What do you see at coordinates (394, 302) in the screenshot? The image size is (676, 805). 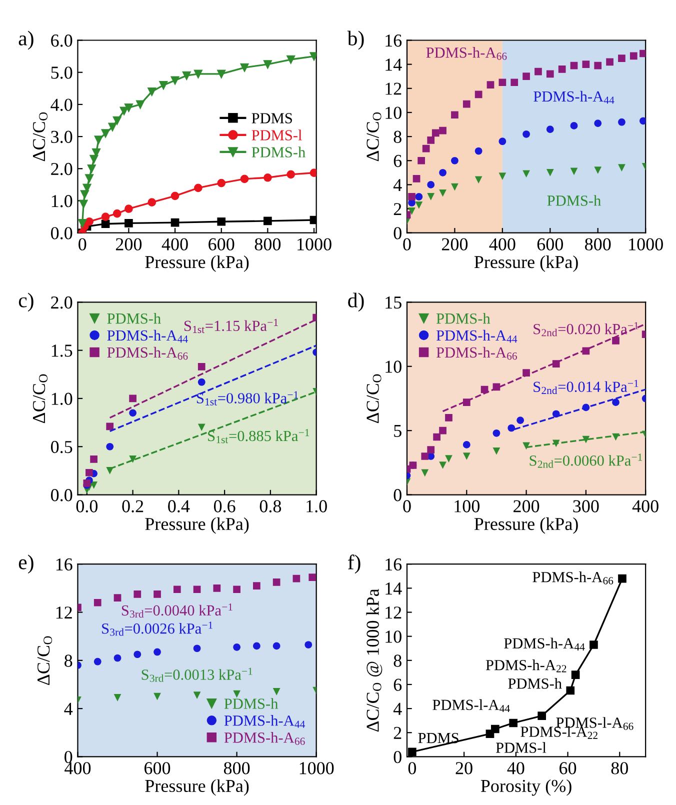 I see `y-tick-label: 15` at bounding box center [394, 302].